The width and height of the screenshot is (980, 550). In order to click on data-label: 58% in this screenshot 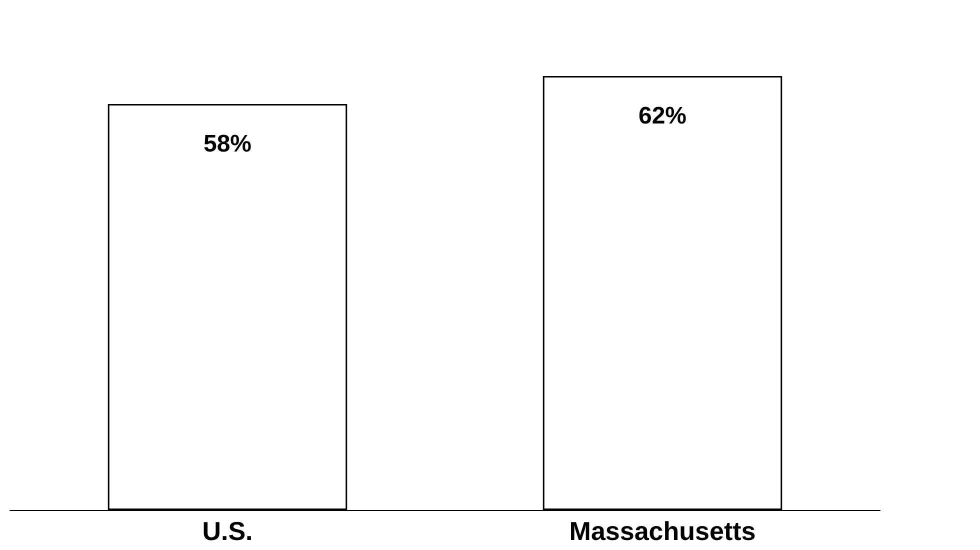, I will do `click(227, 144)`.